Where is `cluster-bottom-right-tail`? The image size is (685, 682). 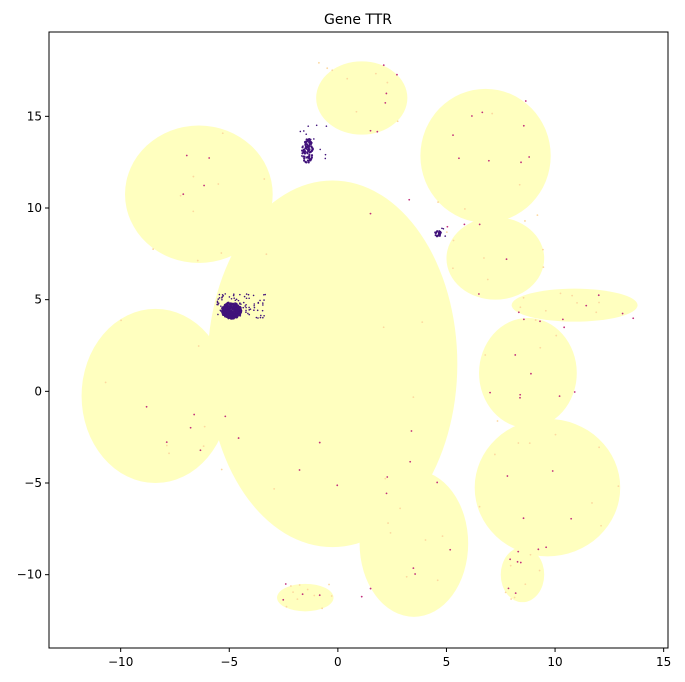
cluster-bottom-right-tail is located at coordinates (522, 575).